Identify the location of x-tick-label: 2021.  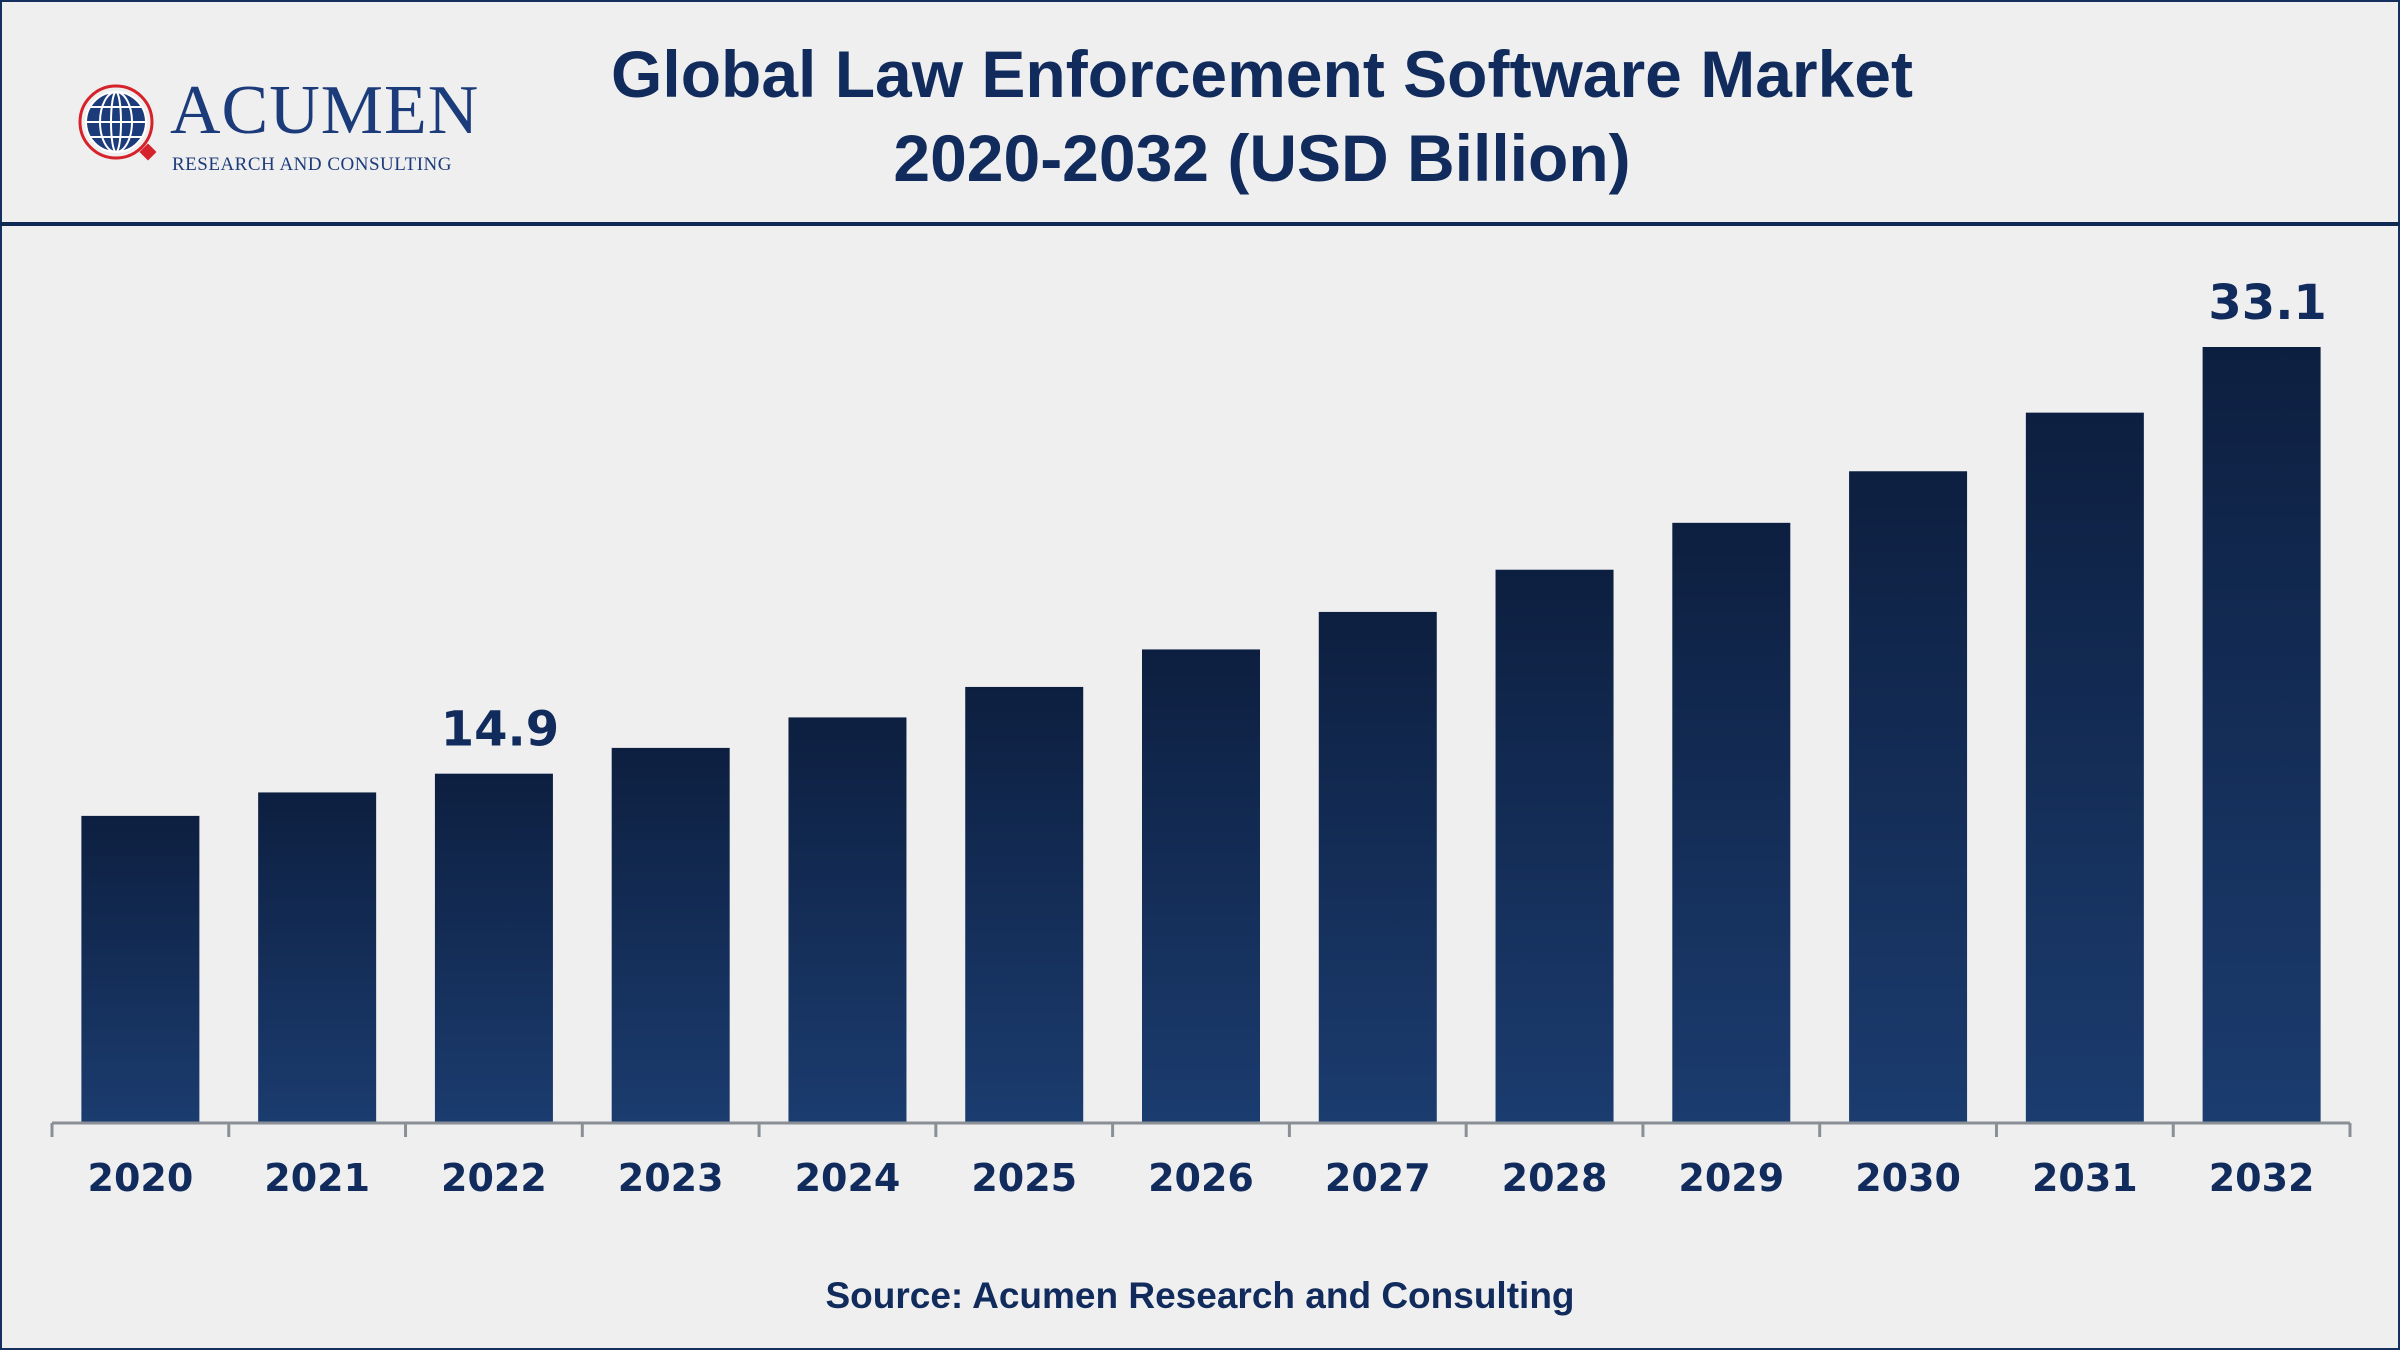
(317, 1178).